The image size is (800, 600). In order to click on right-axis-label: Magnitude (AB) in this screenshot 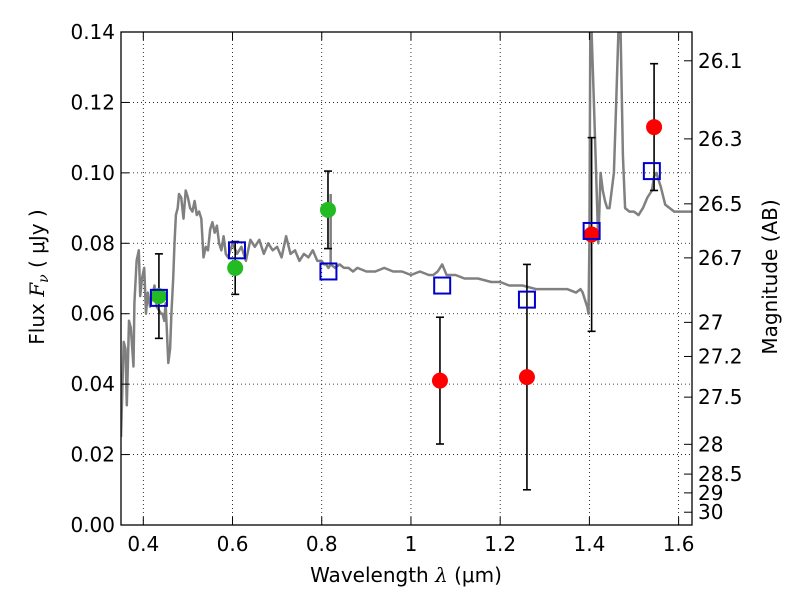, I will do `click(770, 276)`.